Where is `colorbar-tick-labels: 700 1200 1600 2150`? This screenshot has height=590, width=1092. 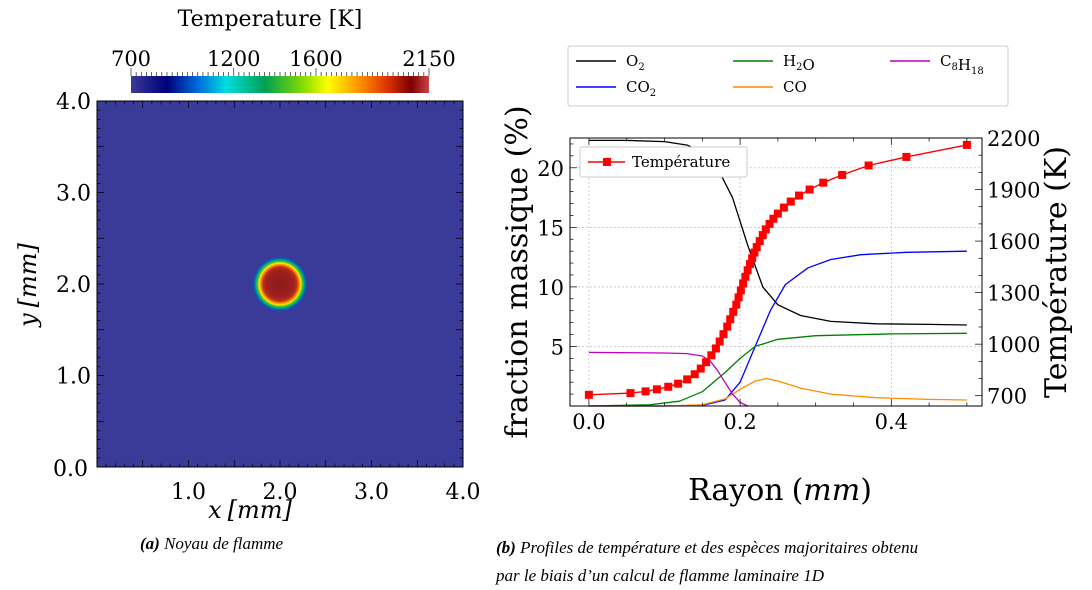
colorbar-tick-labels: 700 1200 1600 2150 is located at coordinates (283, 59).